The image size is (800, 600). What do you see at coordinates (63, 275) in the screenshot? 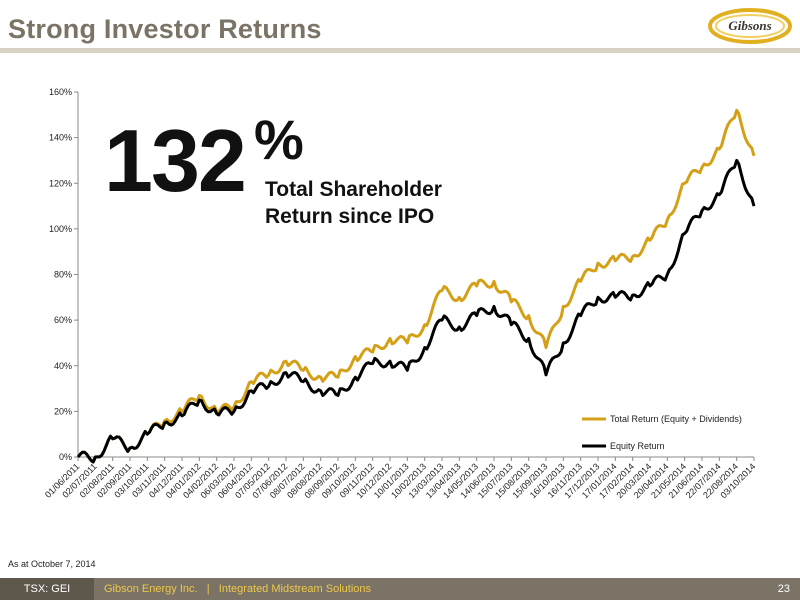
I see `y-tick-label: 80%` at bounding box center [63, 275].